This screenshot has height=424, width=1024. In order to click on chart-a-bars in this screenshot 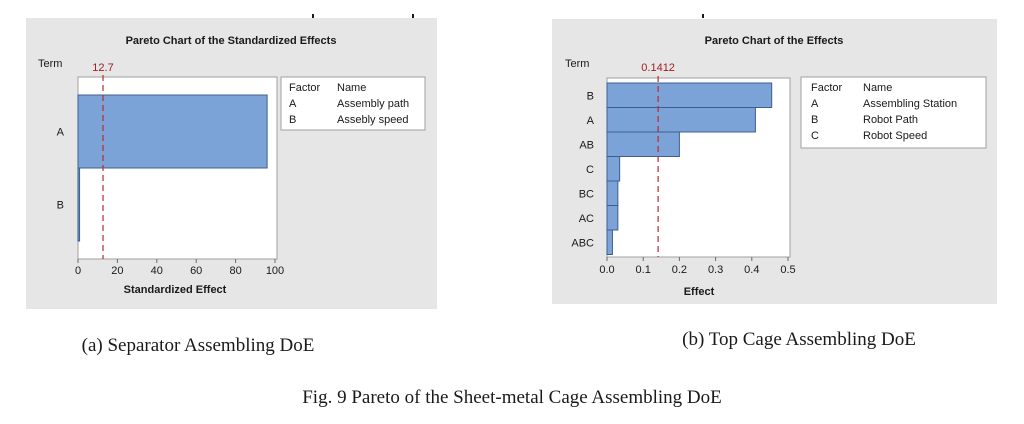, I will do `click(172, 168)`.